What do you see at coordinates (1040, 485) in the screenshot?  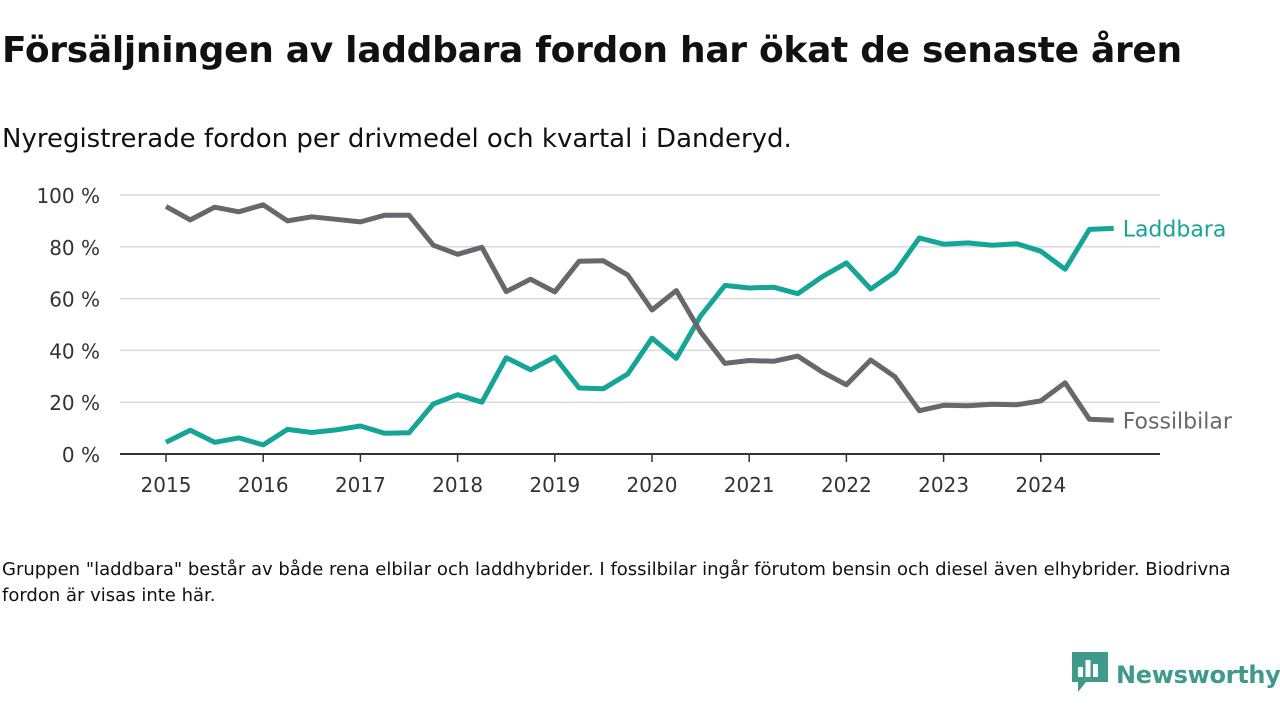 I see `x-tick-label: 2024` at bounding box center [1040, 485].